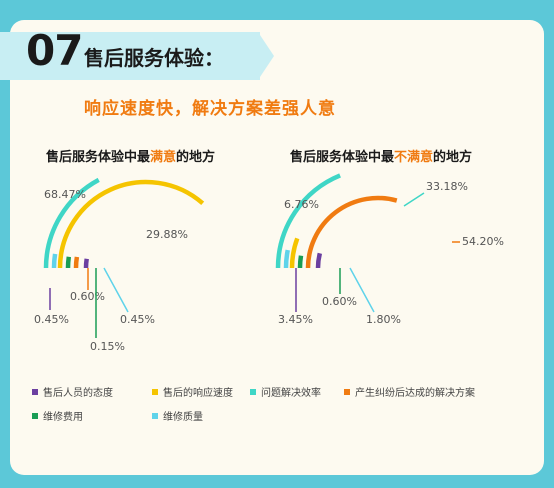  Describe the element at coordinates (339, 301) in the screenshot. I see `data-label-1-4: 0.60%` at that location.